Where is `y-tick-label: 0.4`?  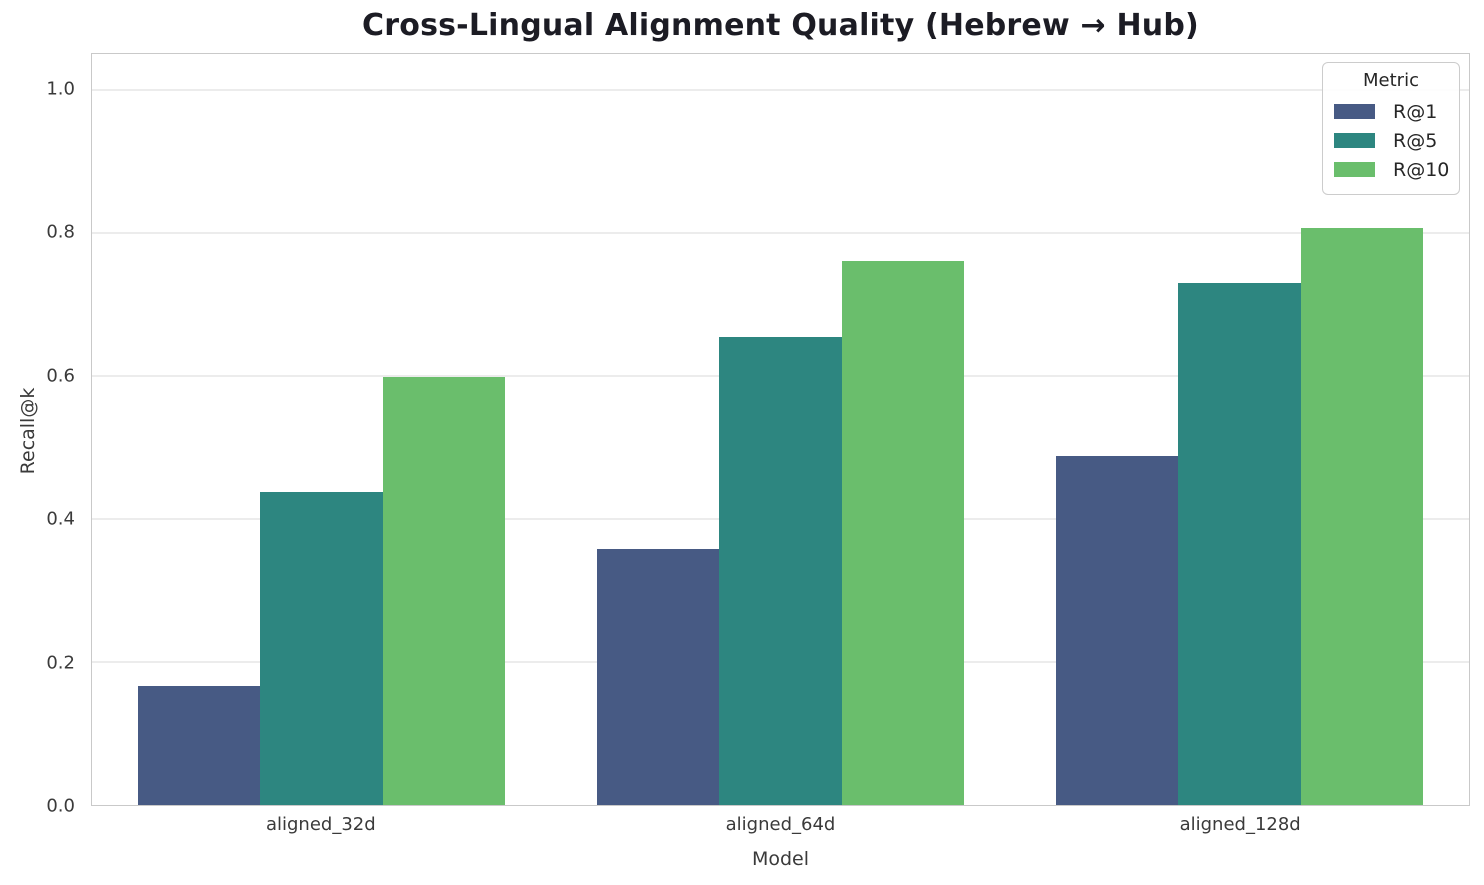
y-tick-label: 0.4 is located at coordinates (60, 519).